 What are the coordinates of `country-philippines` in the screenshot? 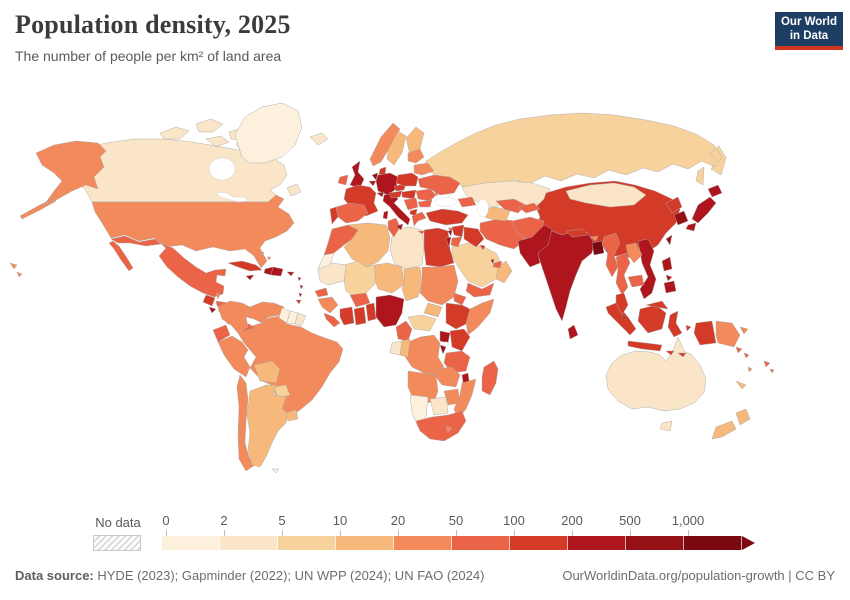 It's located at (669, 275).